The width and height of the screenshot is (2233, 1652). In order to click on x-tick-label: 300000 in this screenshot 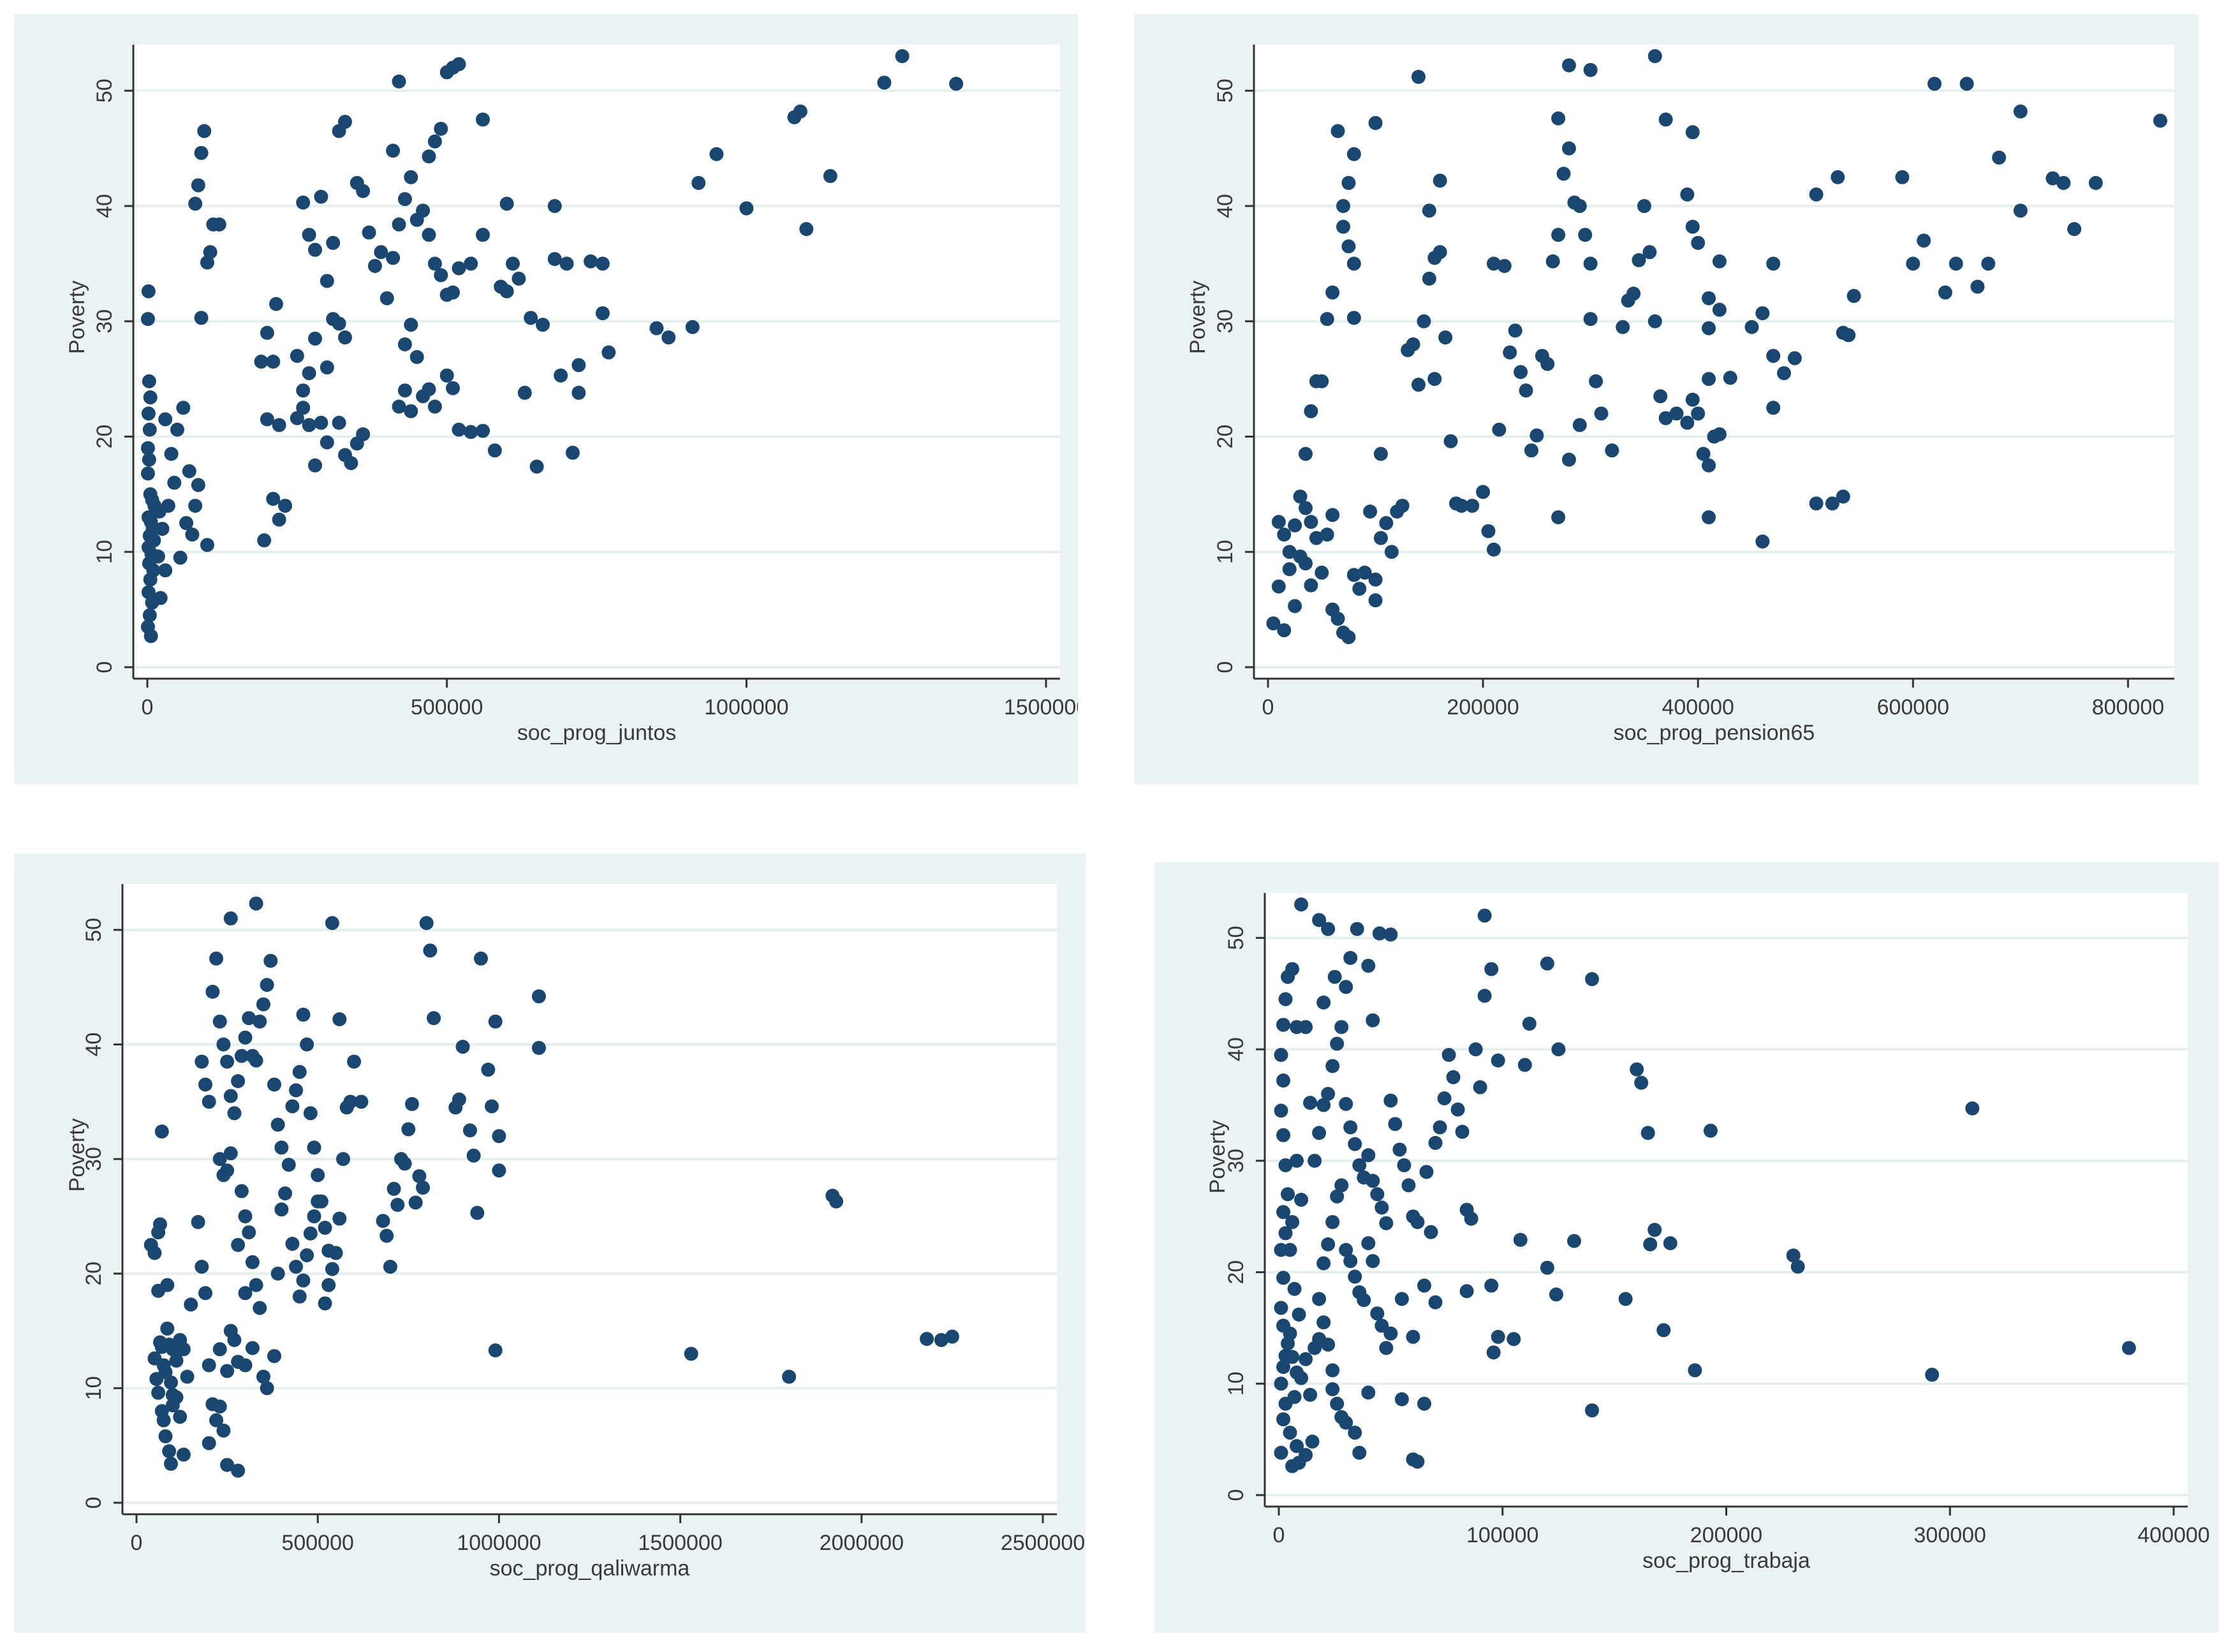, I will do `click(1950, 1535)`.